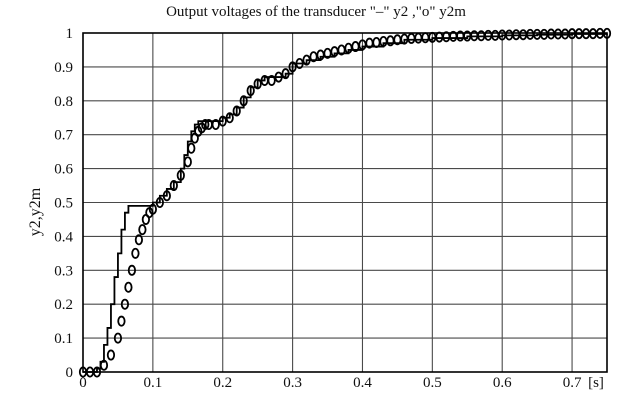 The width and height of the screenshot is (619, 396). Describe the element at coordinates (63, 305) in the screenshot. I see `y-tick-label: 0.2` at that location.